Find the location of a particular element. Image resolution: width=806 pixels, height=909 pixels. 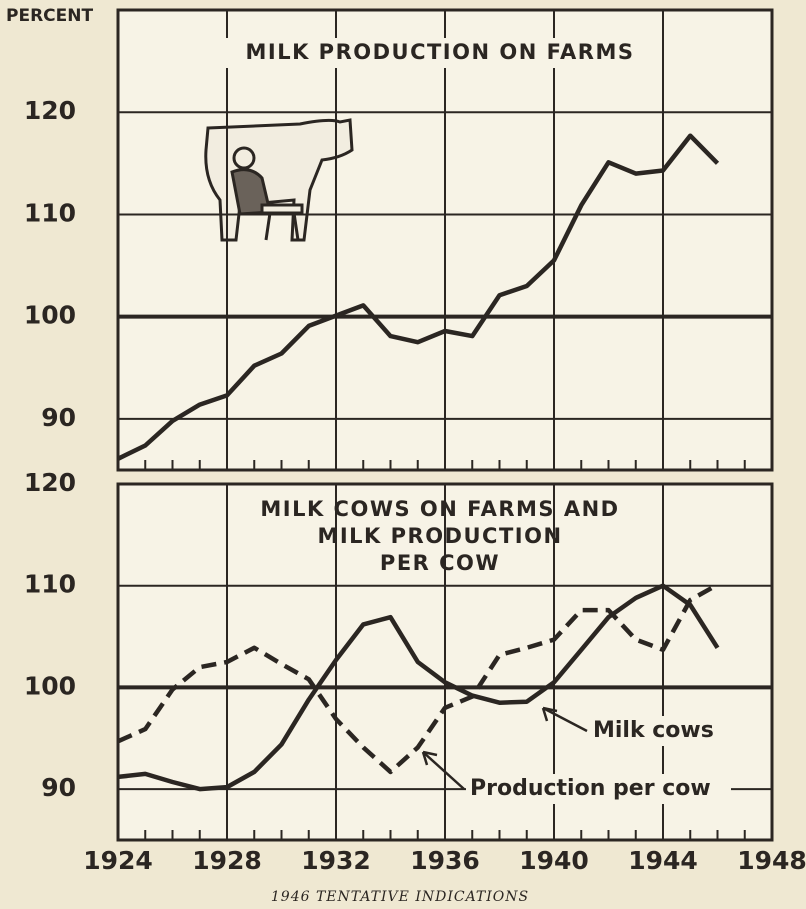

chart-title: PER COW is located at coordinates (440, 563).